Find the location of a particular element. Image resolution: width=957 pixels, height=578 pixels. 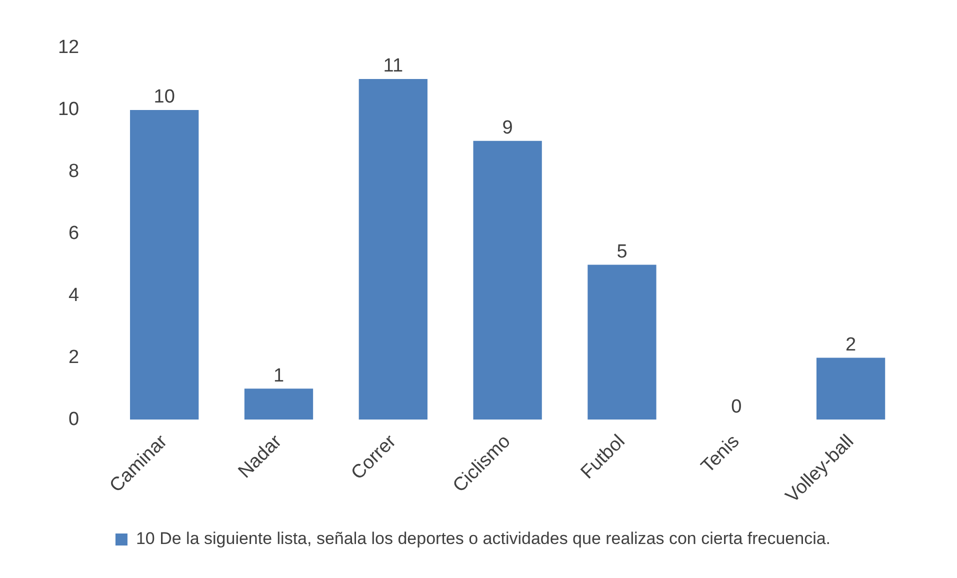

y-tick-label: 10 is located at coordinates (69, 109).